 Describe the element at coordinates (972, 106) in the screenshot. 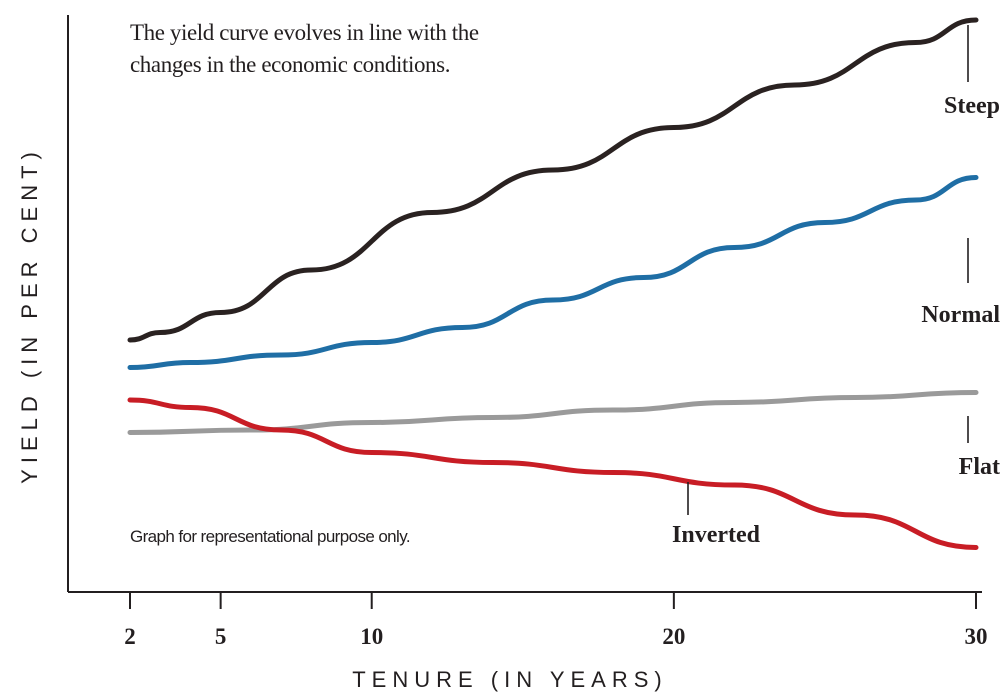

I see `series-label-steep: Steep` at that location.